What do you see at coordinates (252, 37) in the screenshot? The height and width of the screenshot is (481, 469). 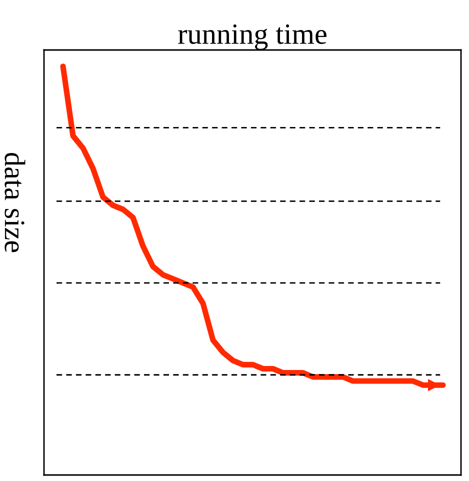 I see `chart-title: running time` at bounding box center [252, 37].